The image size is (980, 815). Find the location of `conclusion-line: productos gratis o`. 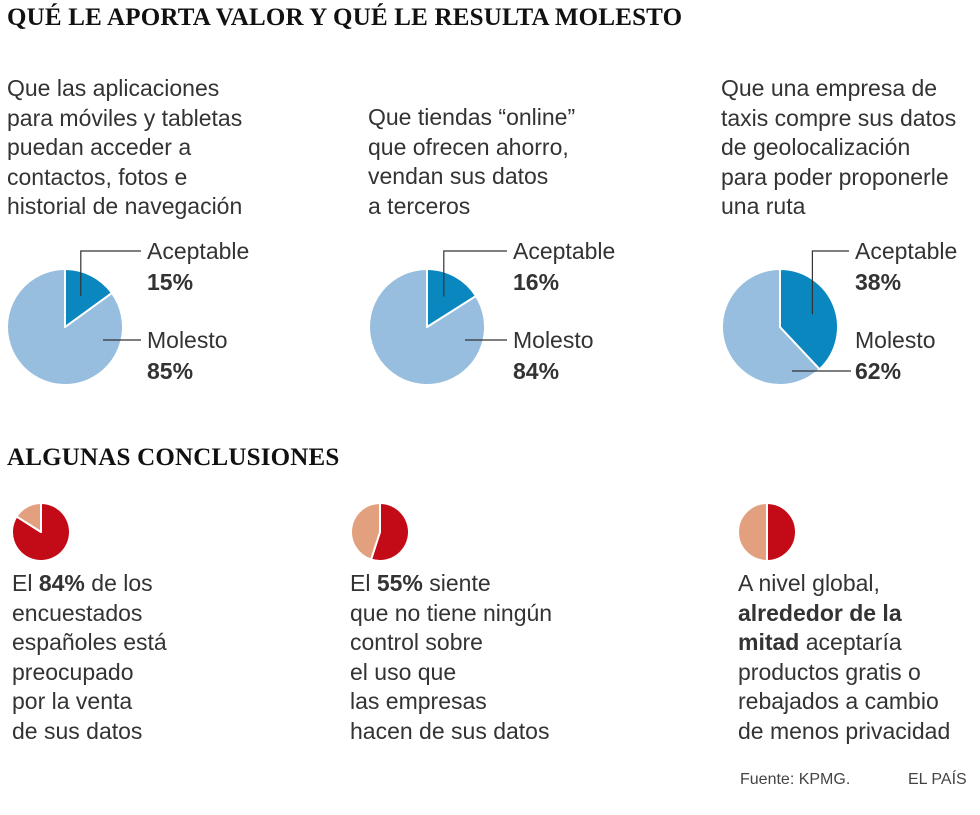

conclusion-line: productos gratis o is located at coordinates (829, 671).